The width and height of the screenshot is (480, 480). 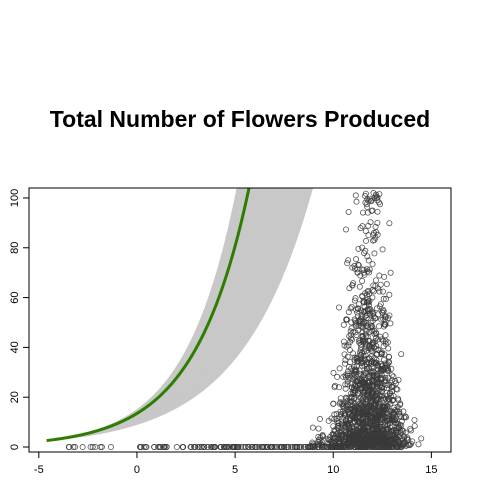 What do you see at coordinates (431, 470) in the screenshot?
I see `x-tick-label: 15` at bounding box center [431, 470].